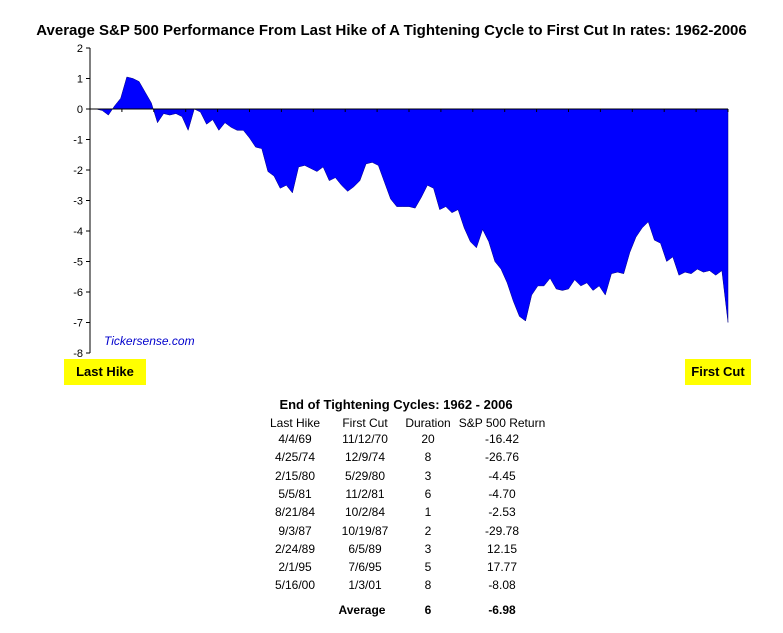 The height and width of the screenshot is (633, 783). What do you see at coordinates (80, 110) in the screenshot?
I see `y-tick-label: 0` at bounding box center [80, 110].